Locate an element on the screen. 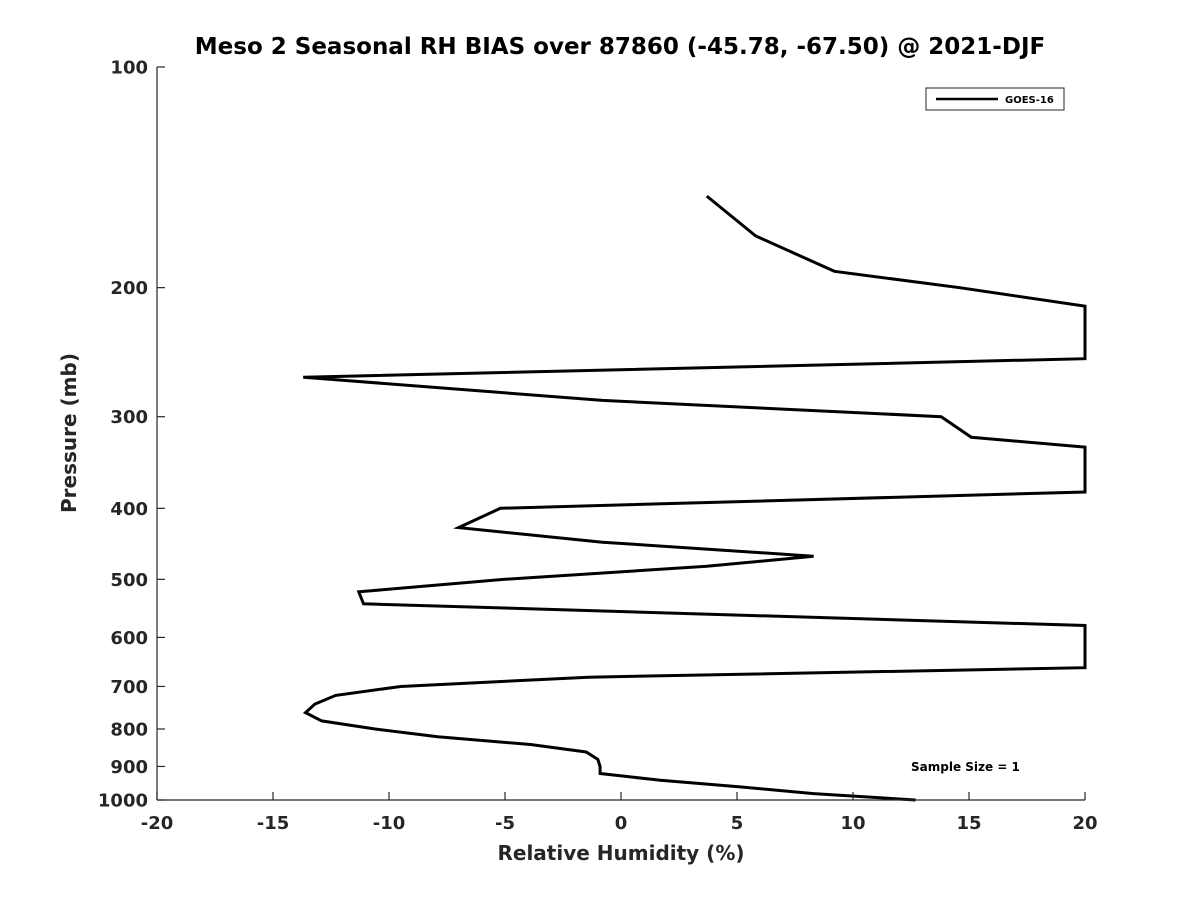 This screenshot has width=1200, height=900. x-axis-label: Relative Humidity (%) is located at coordinates (620, 853).